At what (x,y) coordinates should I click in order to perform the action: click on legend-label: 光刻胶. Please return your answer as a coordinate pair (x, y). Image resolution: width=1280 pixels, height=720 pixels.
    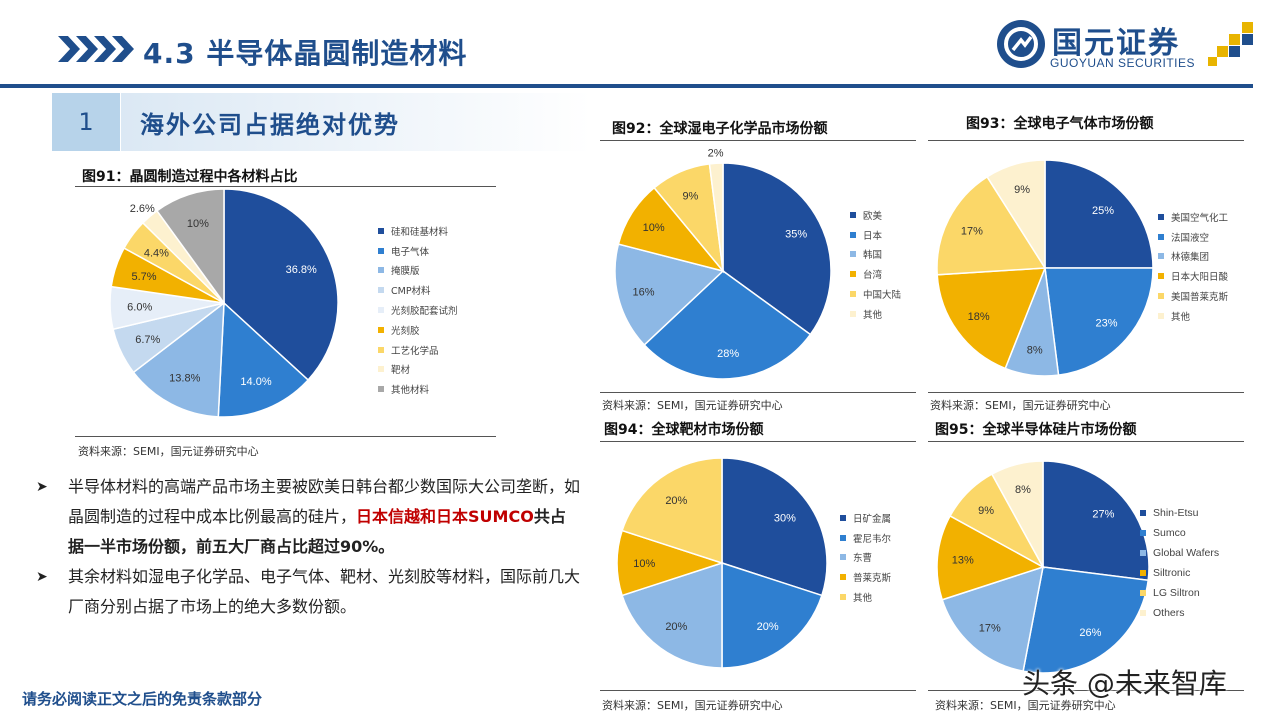
    Looking at the image, I should click on (405, 331).